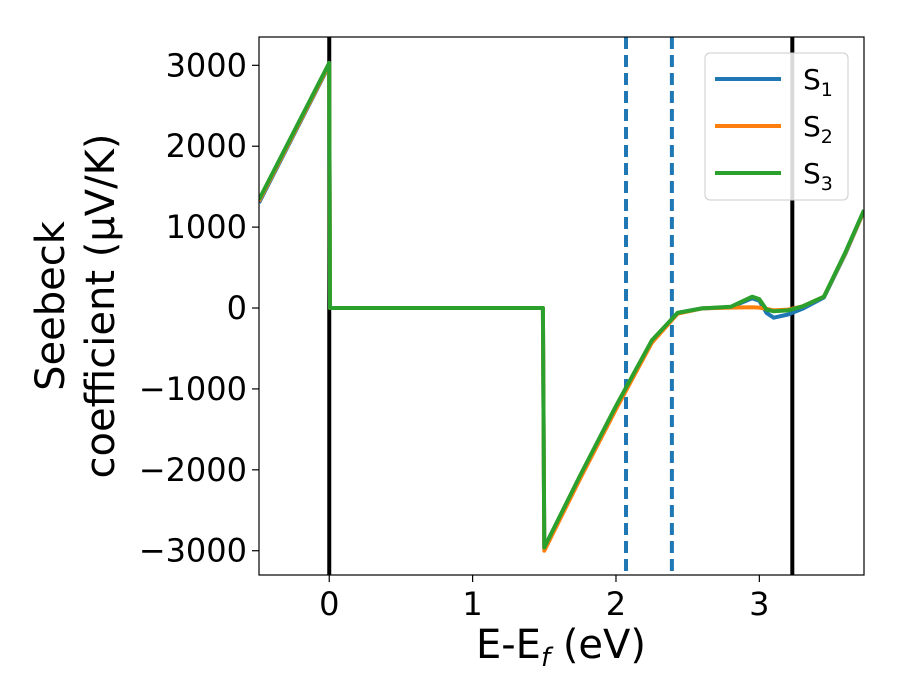 This screenshot has height=700, width=900. Describe the element at coordinates (51, 305) in the screenshot. I see `y-axis-label-line1: Seebeck` at that location.